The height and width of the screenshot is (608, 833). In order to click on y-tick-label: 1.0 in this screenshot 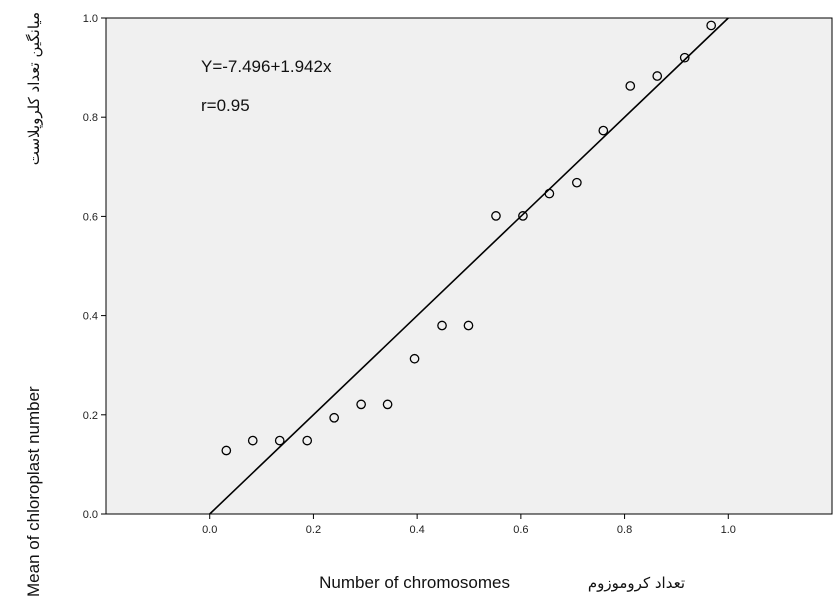, I will do `click(90, 19)`.